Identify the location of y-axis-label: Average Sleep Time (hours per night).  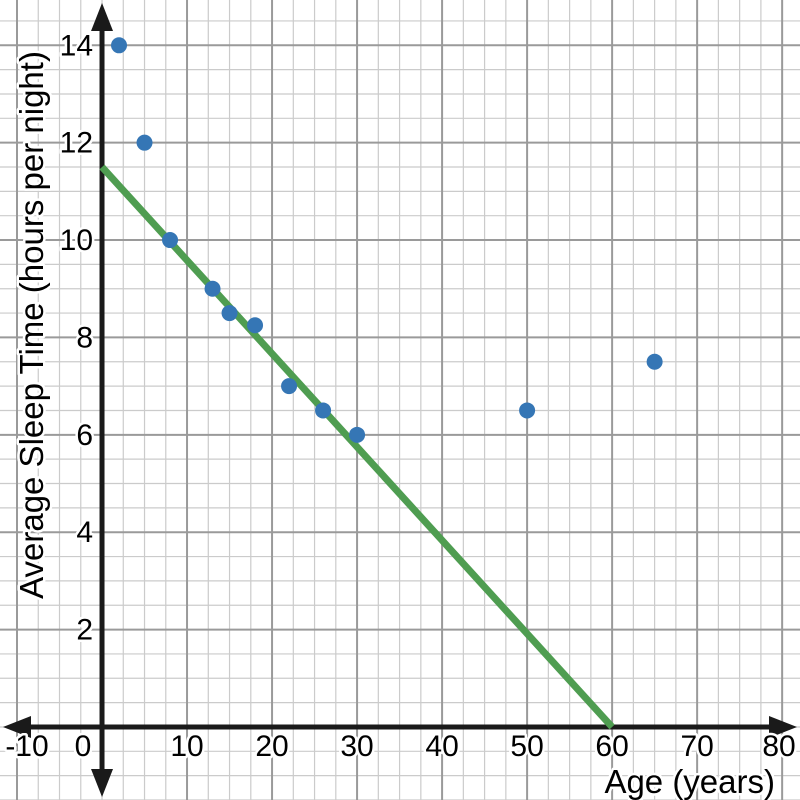
(31, 325).